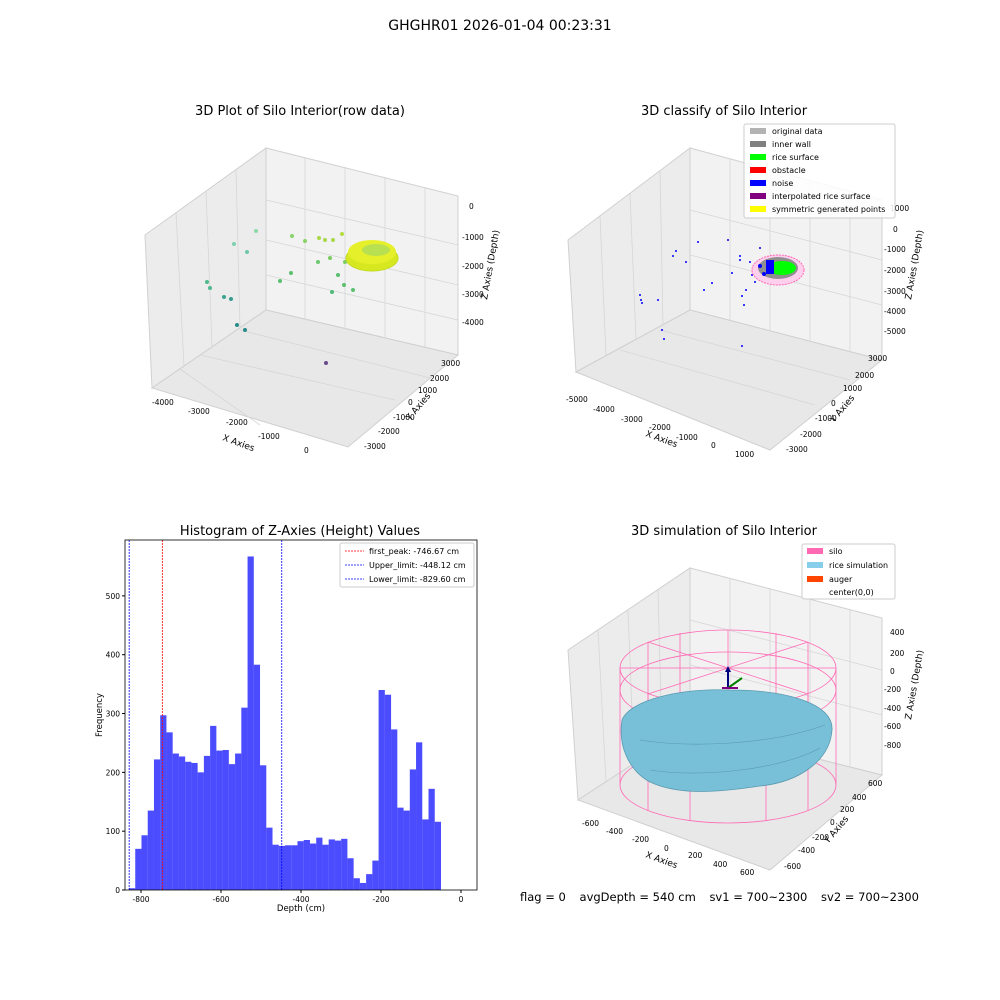  I want to click on simulation-xtick: 0, so click(666, 848).